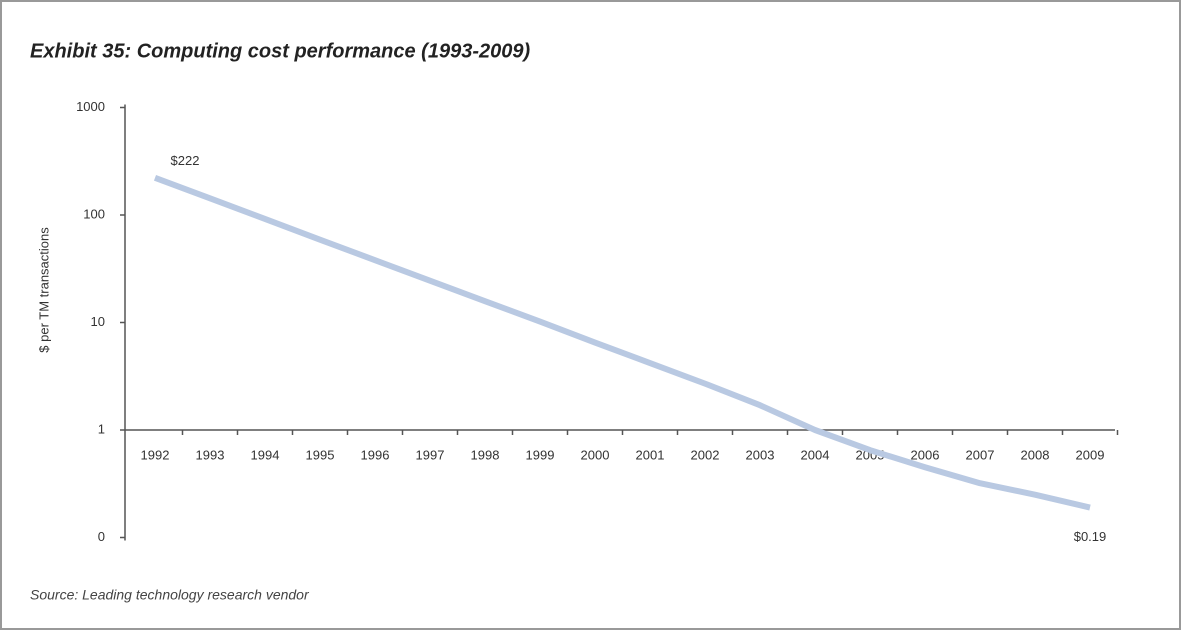 The height and width of the screenshot is (630, 1181). Describe the element at coordinates (925, 454) in the screenshot. I see `x-tick-label: 2006` at that location.